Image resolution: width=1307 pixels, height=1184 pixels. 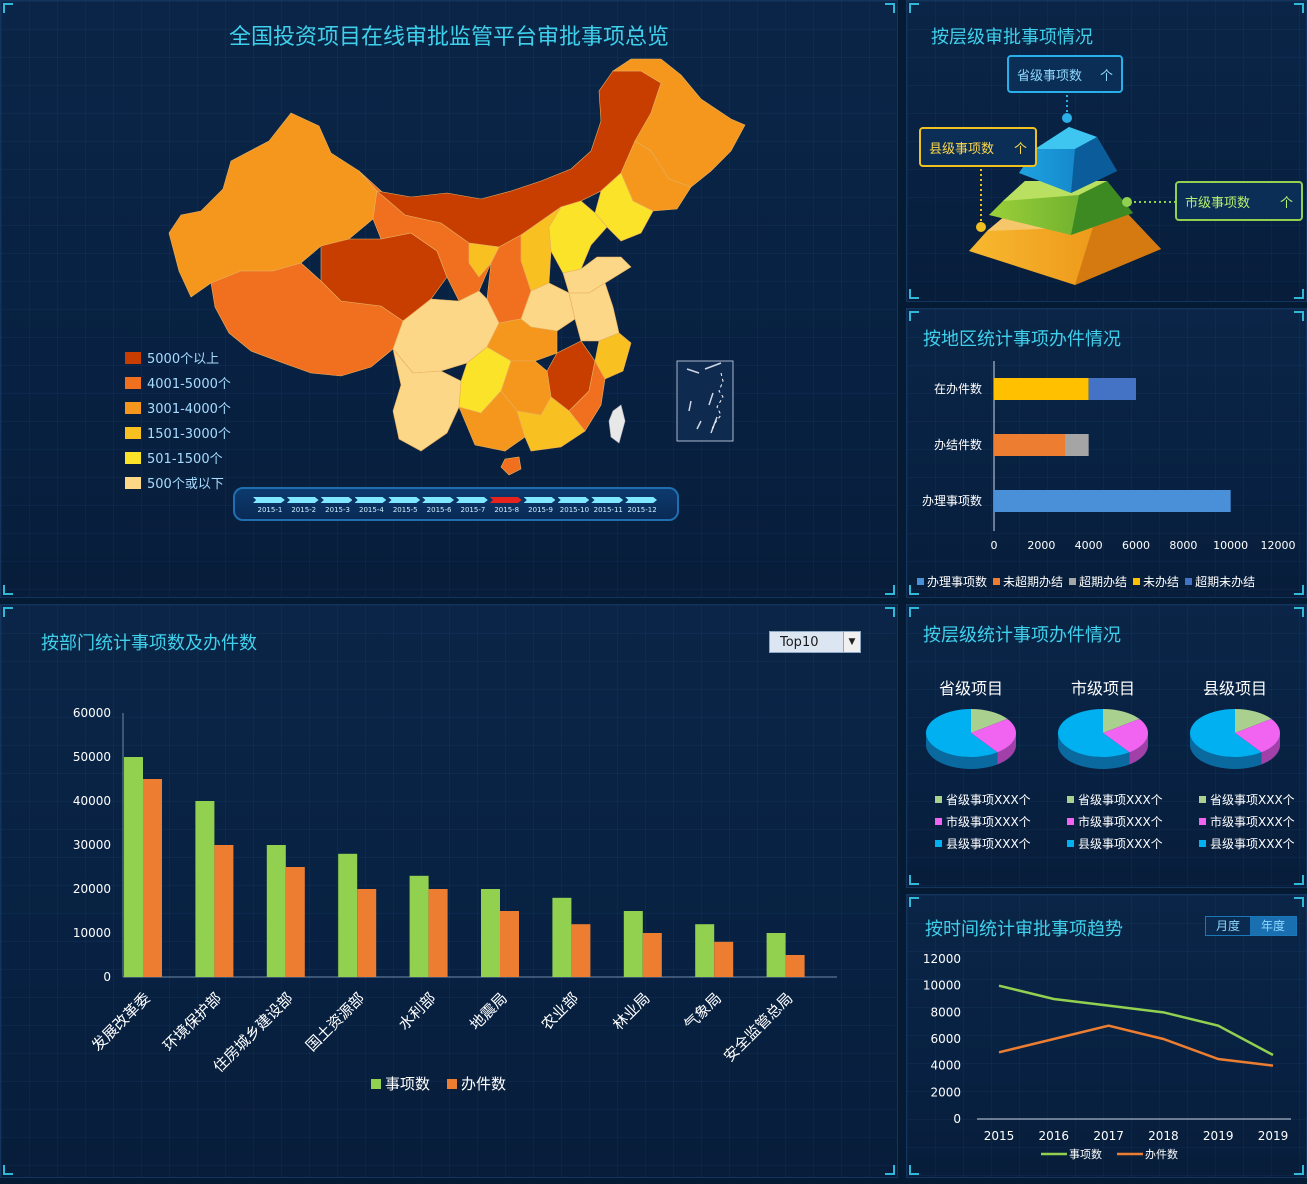 What do you see at coordinates (178, 357) in the screenshot?
I see `legend-item: 5000个以上` at bounding box center [178, 357].